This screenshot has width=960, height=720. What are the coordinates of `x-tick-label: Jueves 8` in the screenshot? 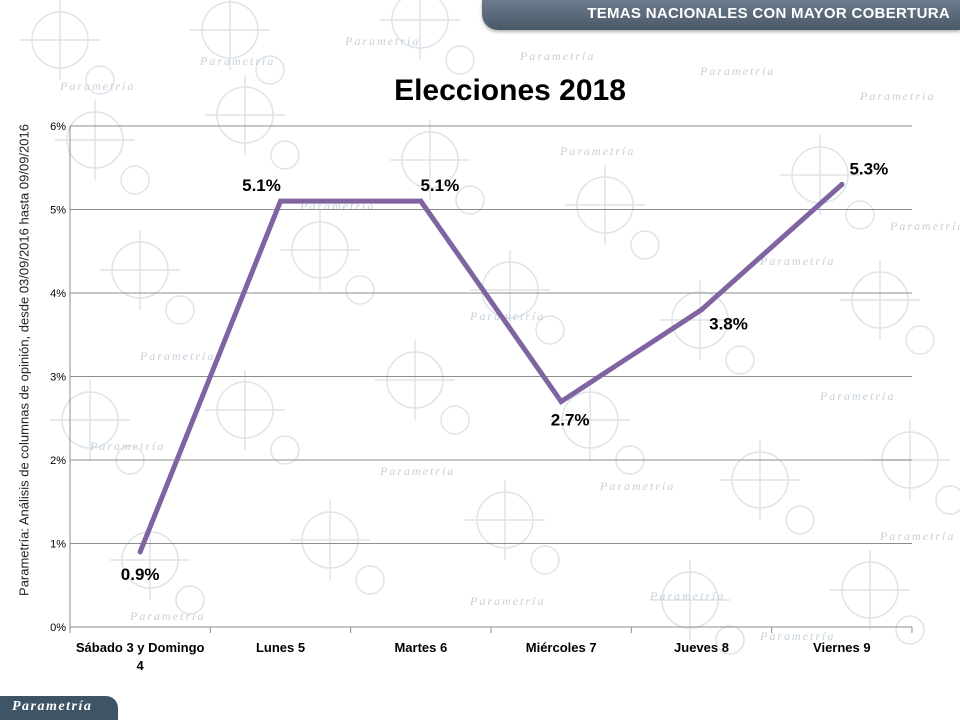 It's located at (701, 647).